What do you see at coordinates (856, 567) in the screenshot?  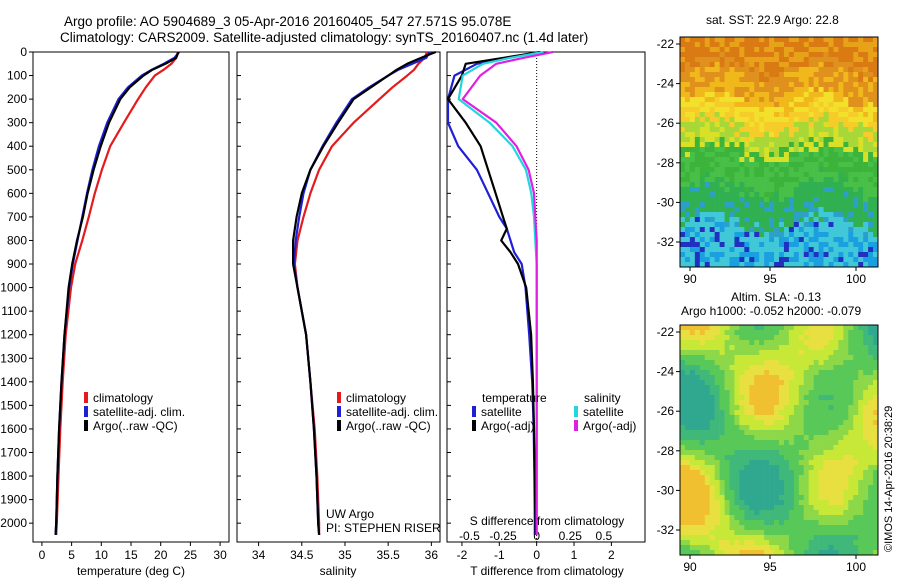 I see `map-x-tick-label: 100` at bounding box center [856, 567].